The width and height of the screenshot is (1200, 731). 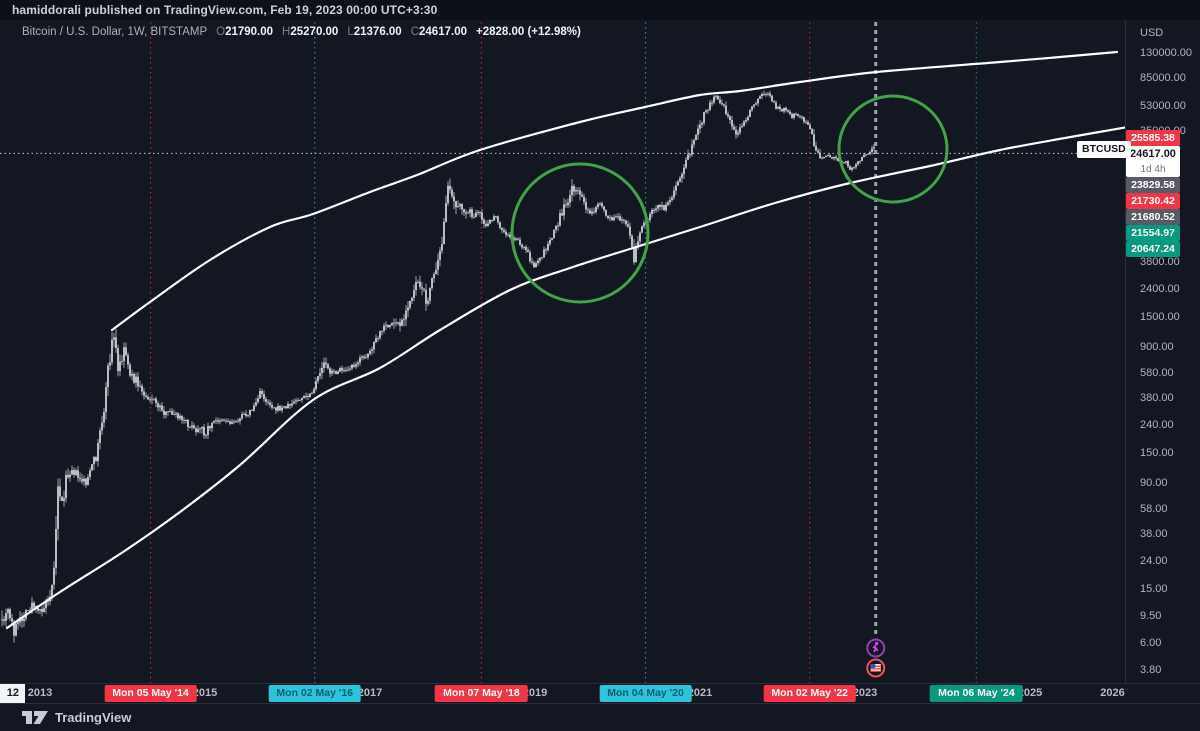 I want to click on halving-date-badge: Mon 02 May '22, so click(x=810, y=693).